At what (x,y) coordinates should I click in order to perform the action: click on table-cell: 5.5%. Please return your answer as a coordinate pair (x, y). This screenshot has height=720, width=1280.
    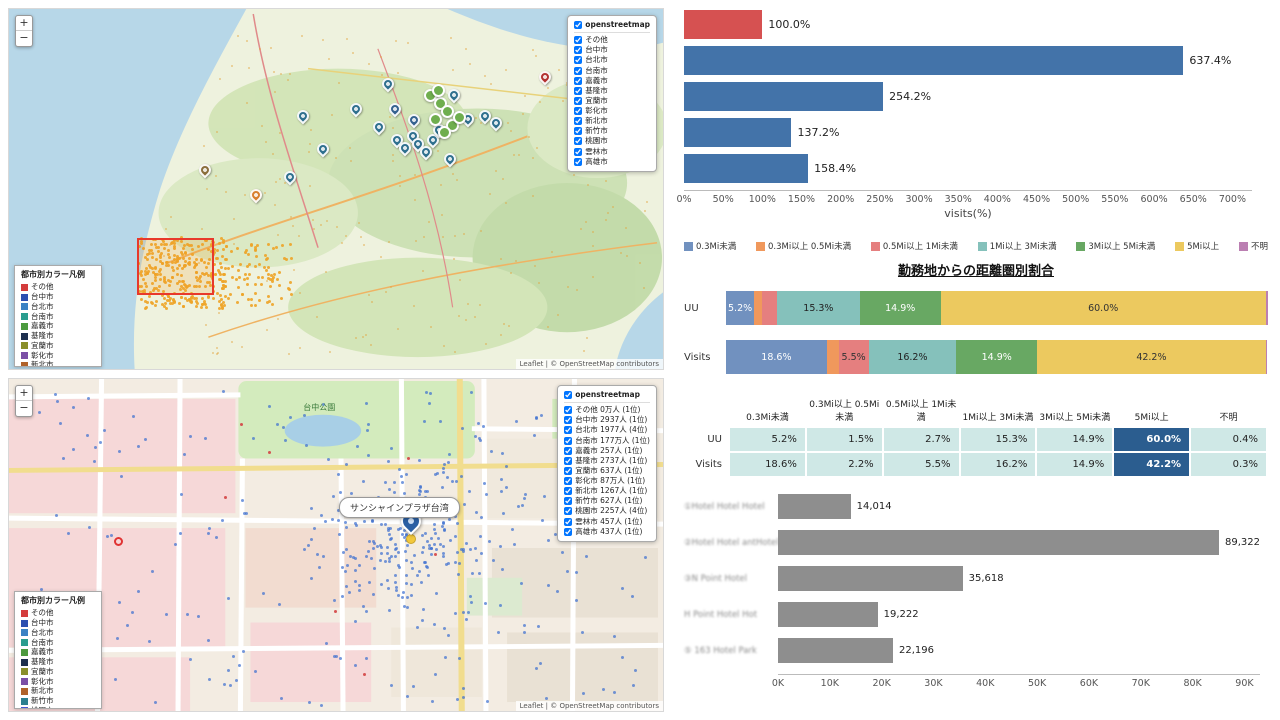
    Looking at the image, I should click on (921, 464).